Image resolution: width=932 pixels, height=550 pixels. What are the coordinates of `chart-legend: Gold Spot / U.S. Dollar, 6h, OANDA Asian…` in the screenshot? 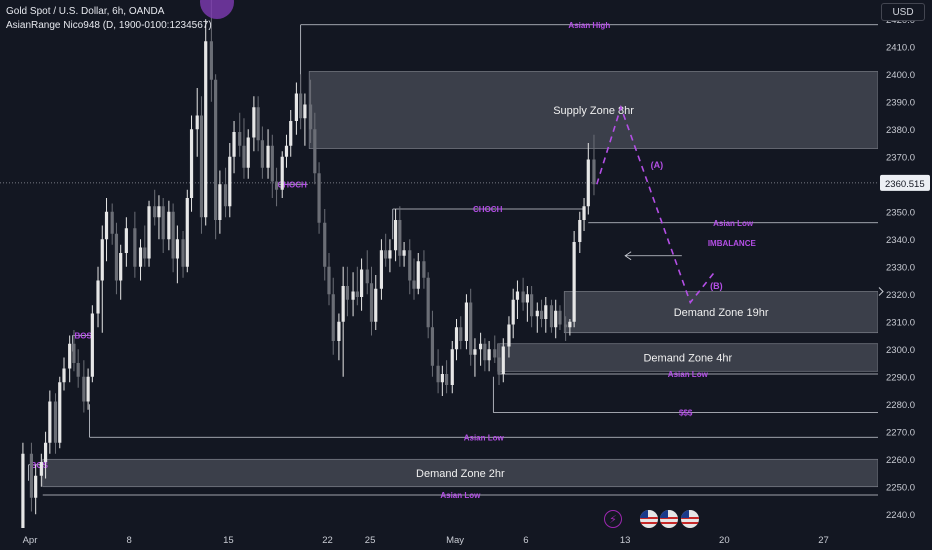 It's located at (109, 19).